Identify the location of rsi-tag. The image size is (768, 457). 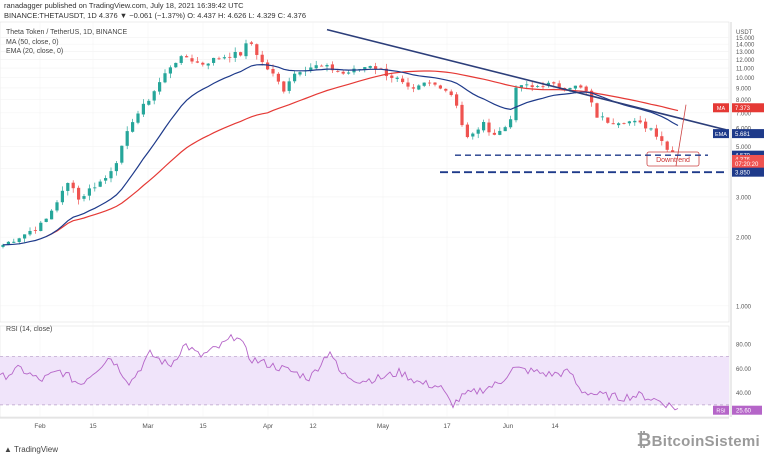
(721, 410).